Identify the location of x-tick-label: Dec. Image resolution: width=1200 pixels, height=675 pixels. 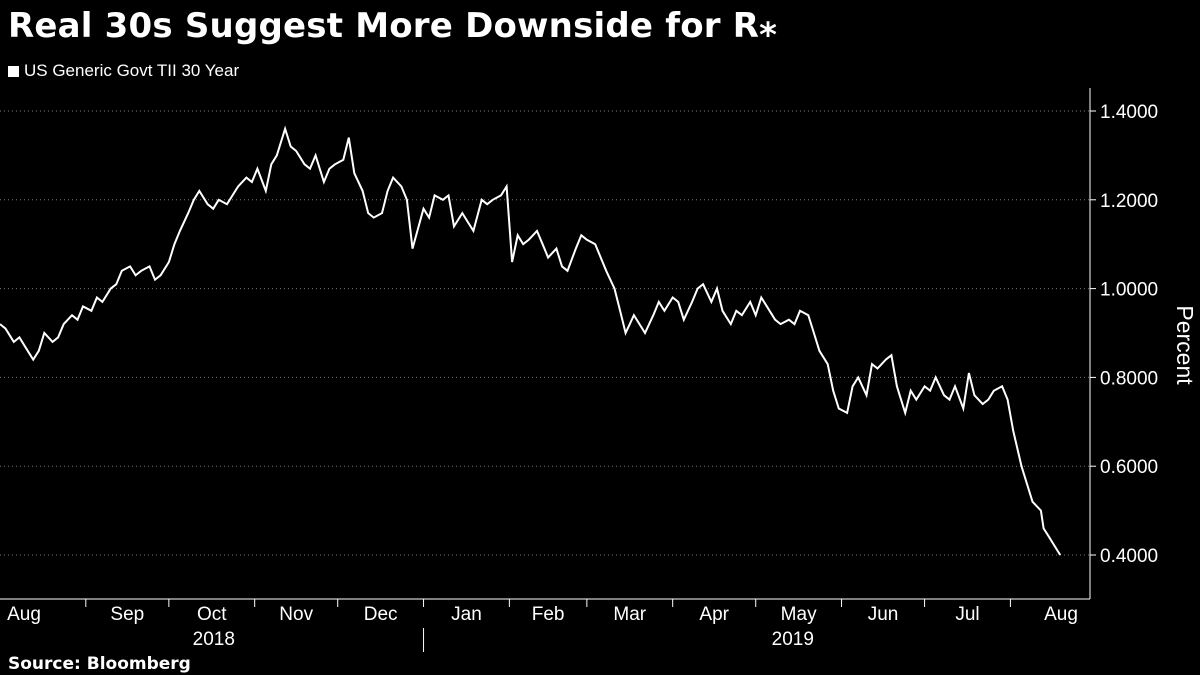
(381, 614).